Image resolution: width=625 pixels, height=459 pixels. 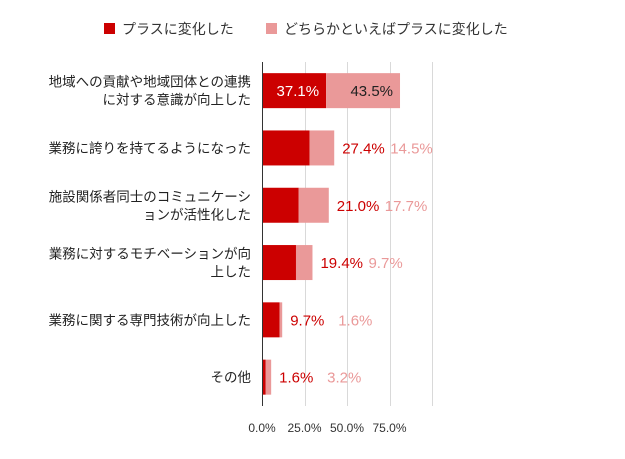 What do you see at coordinates (231, 273) in the screenshot?
I see `category-label: 上した` at bounding box center [231, 273].